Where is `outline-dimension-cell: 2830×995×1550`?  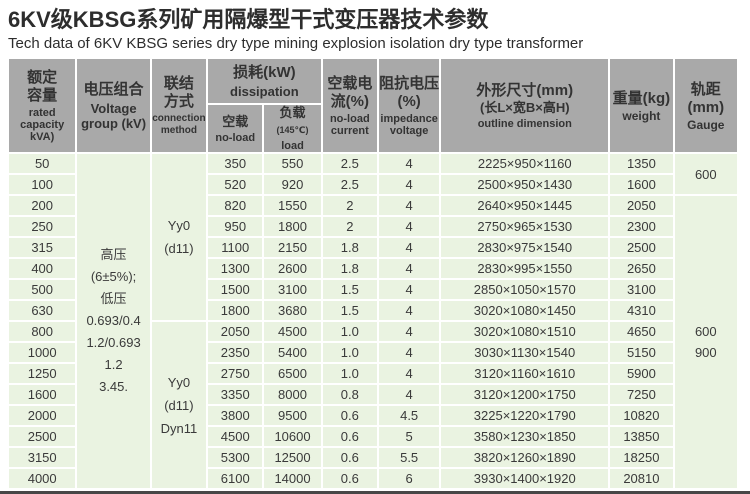 outline-dimension-cell: 2830×995×1550 is located at coordinates (525, 268).